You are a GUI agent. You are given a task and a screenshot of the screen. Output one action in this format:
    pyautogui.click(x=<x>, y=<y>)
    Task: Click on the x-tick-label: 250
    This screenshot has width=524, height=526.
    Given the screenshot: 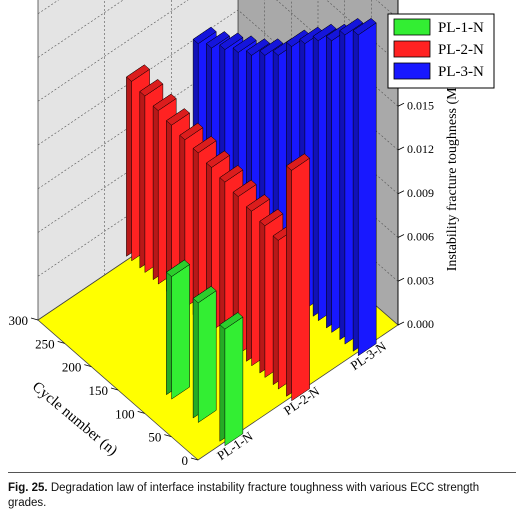 What is the action you would take?
    pyautogui.click(x=45, y=343)
    